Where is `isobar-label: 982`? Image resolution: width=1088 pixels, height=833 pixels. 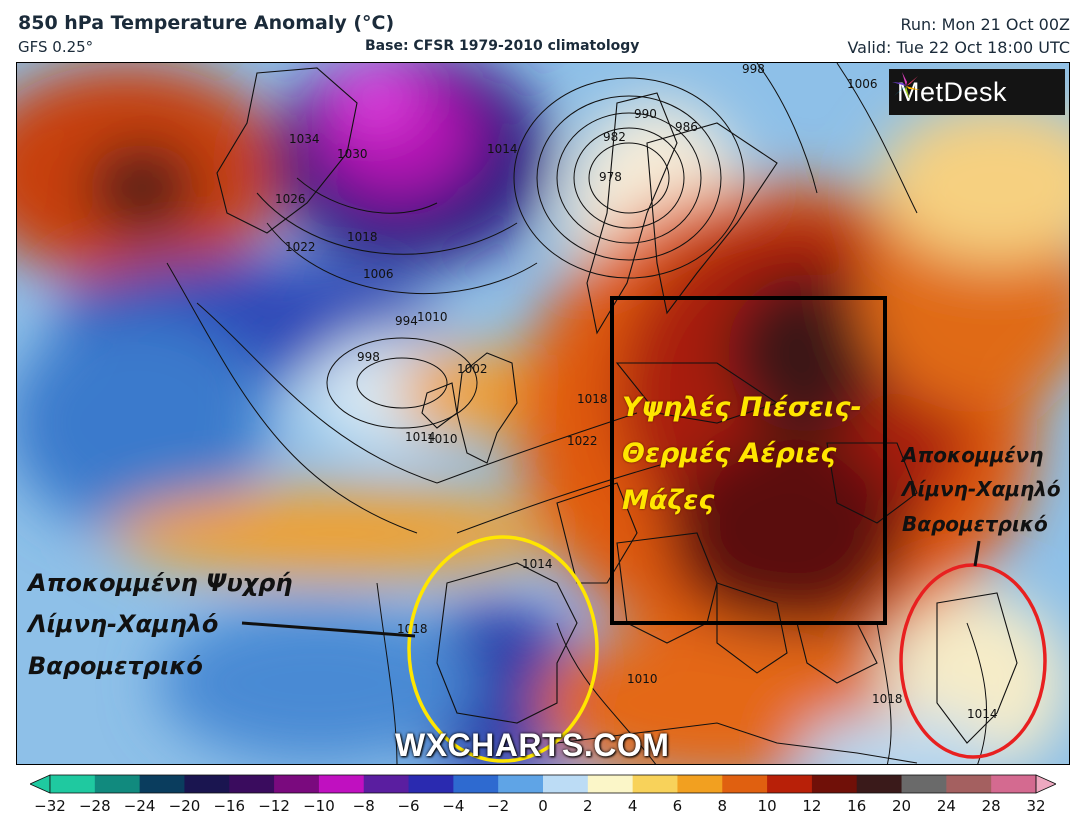 isobar-label: 982 is located at coordinates (614, 137).